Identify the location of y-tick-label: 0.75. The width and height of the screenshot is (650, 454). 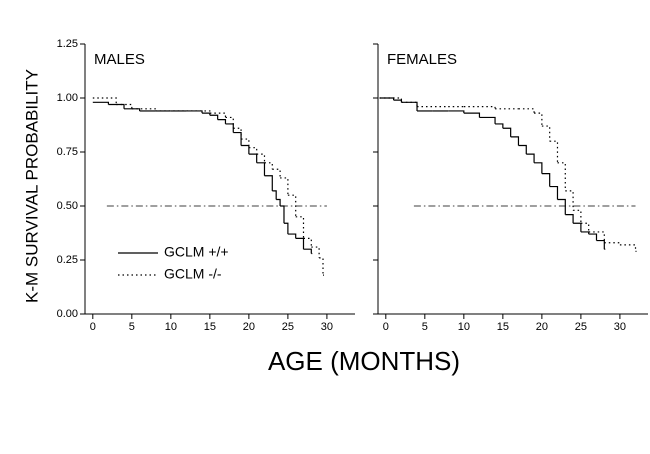
(67, 152).